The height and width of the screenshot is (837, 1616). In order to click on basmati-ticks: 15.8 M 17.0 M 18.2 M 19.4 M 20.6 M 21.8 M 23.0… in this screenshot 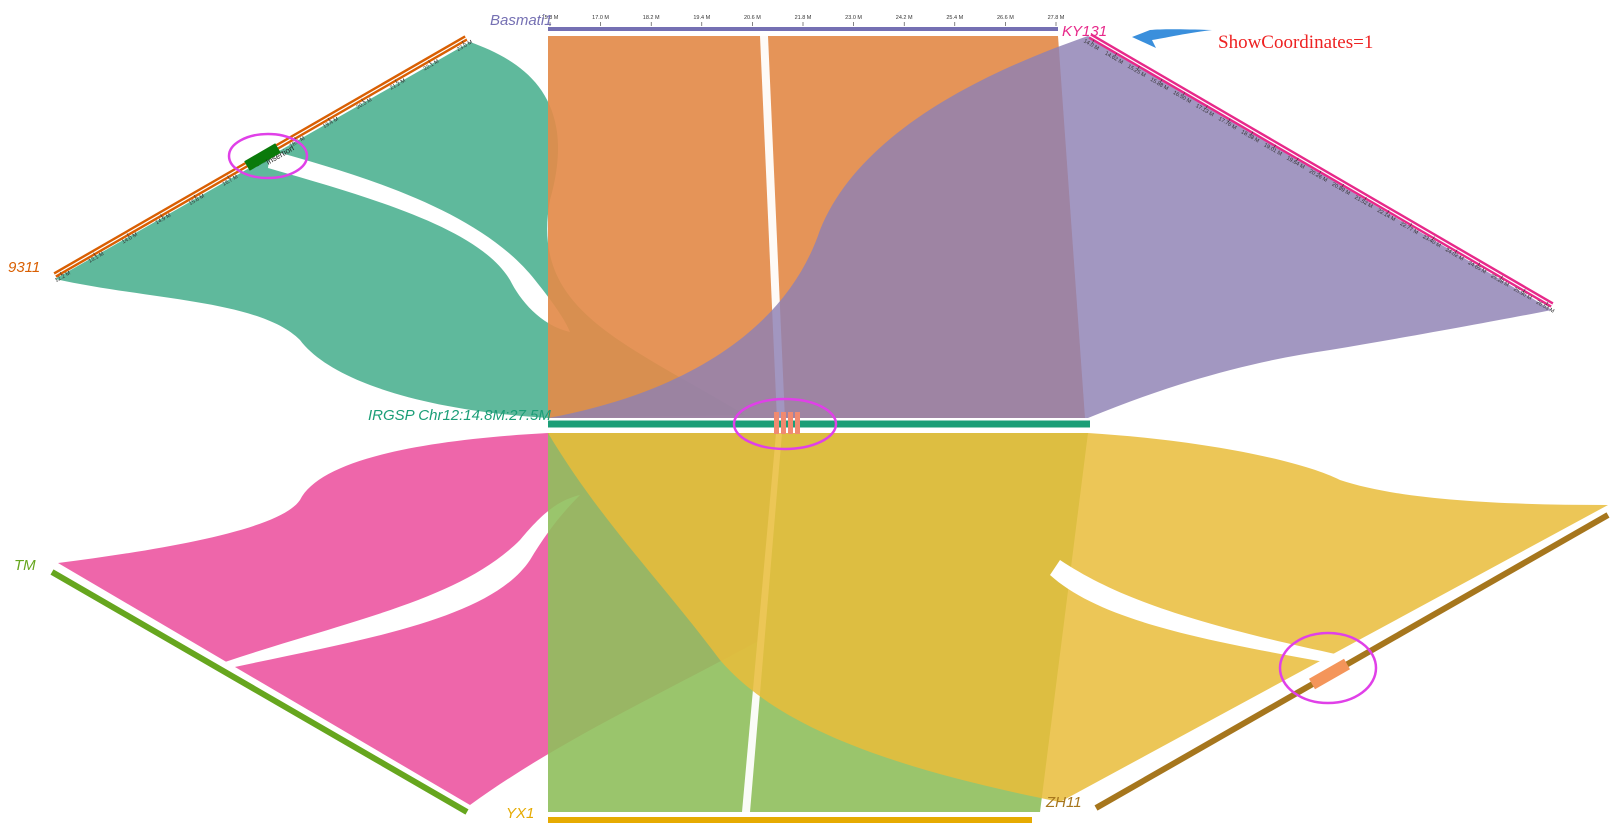, I will do `click(803, 20)`.